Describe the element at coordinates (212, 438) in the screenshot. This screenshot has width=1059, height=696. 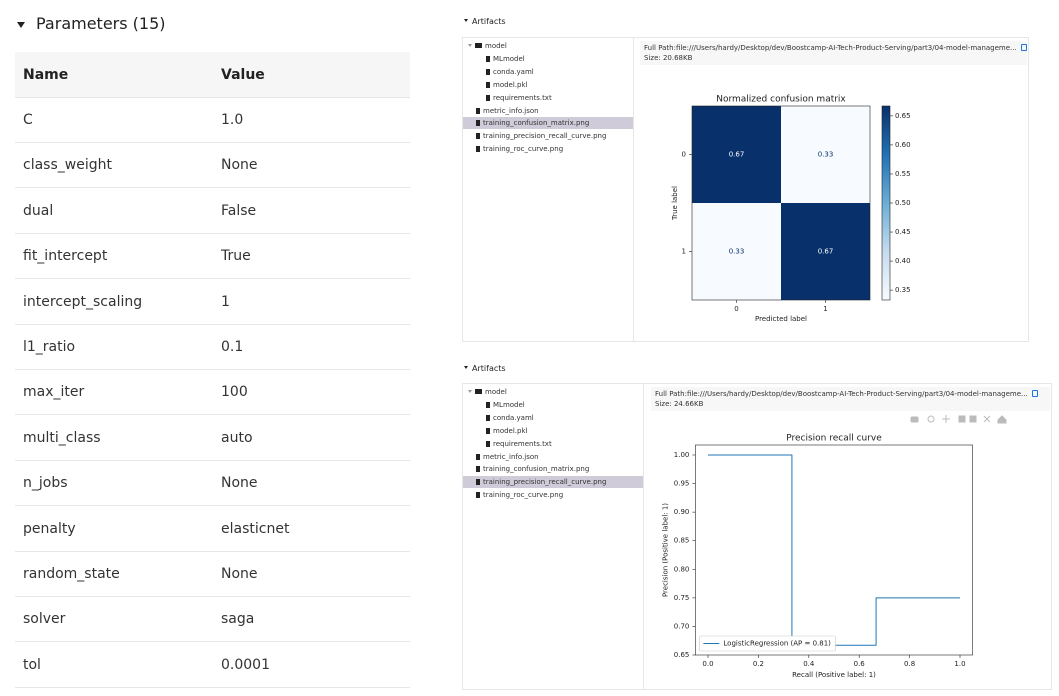
I see `table-row: multi_class auto` at that location.